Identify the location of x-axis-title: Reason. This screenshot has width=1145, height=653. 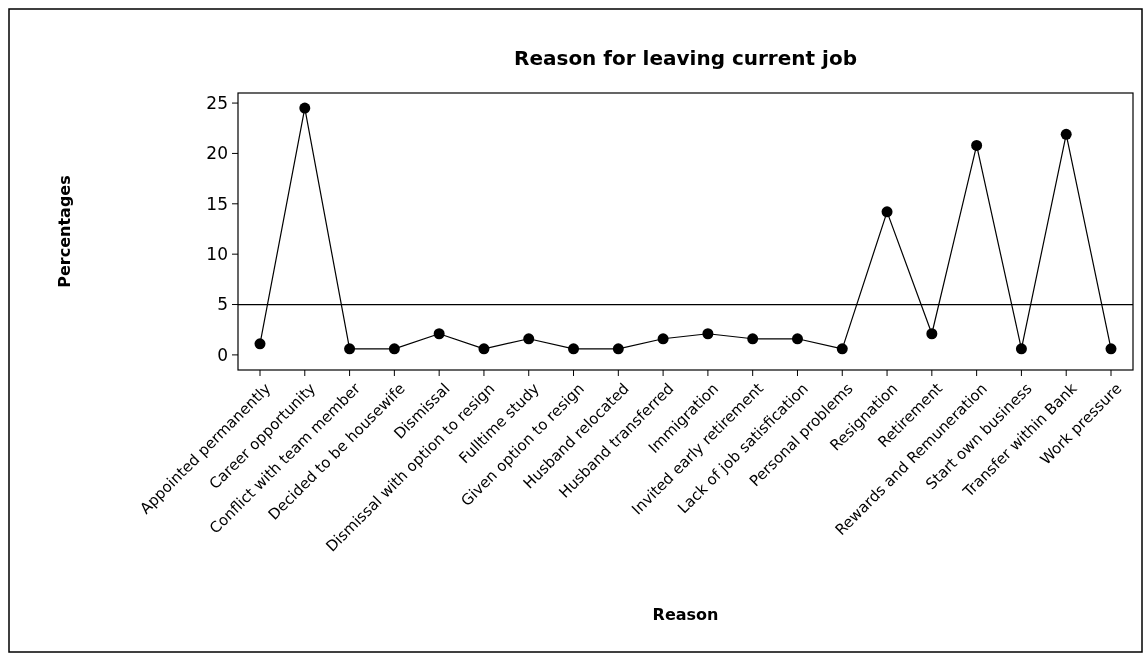
(685, 614).